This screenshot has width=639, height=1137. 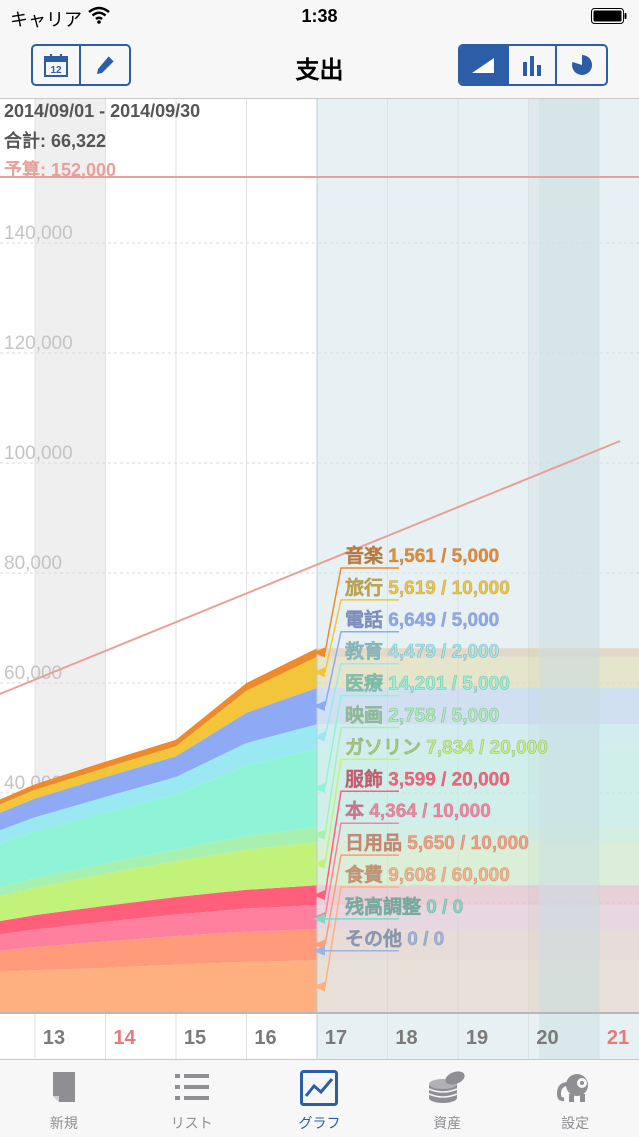 What do you see at coordinates (38, 343) in the screenshot?
I see `y-tick-label: 120,000` at bounding box center [38, 343].